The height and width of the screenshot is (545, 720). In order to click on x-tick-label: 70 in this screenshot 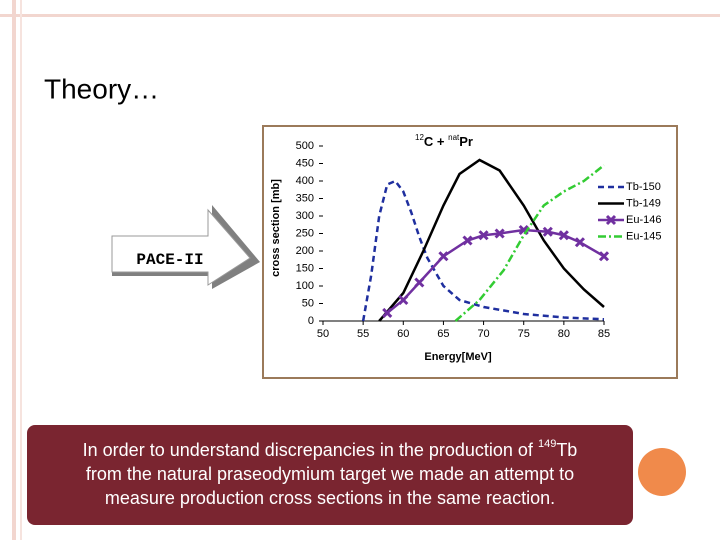, I will do `click(483, 334)`.